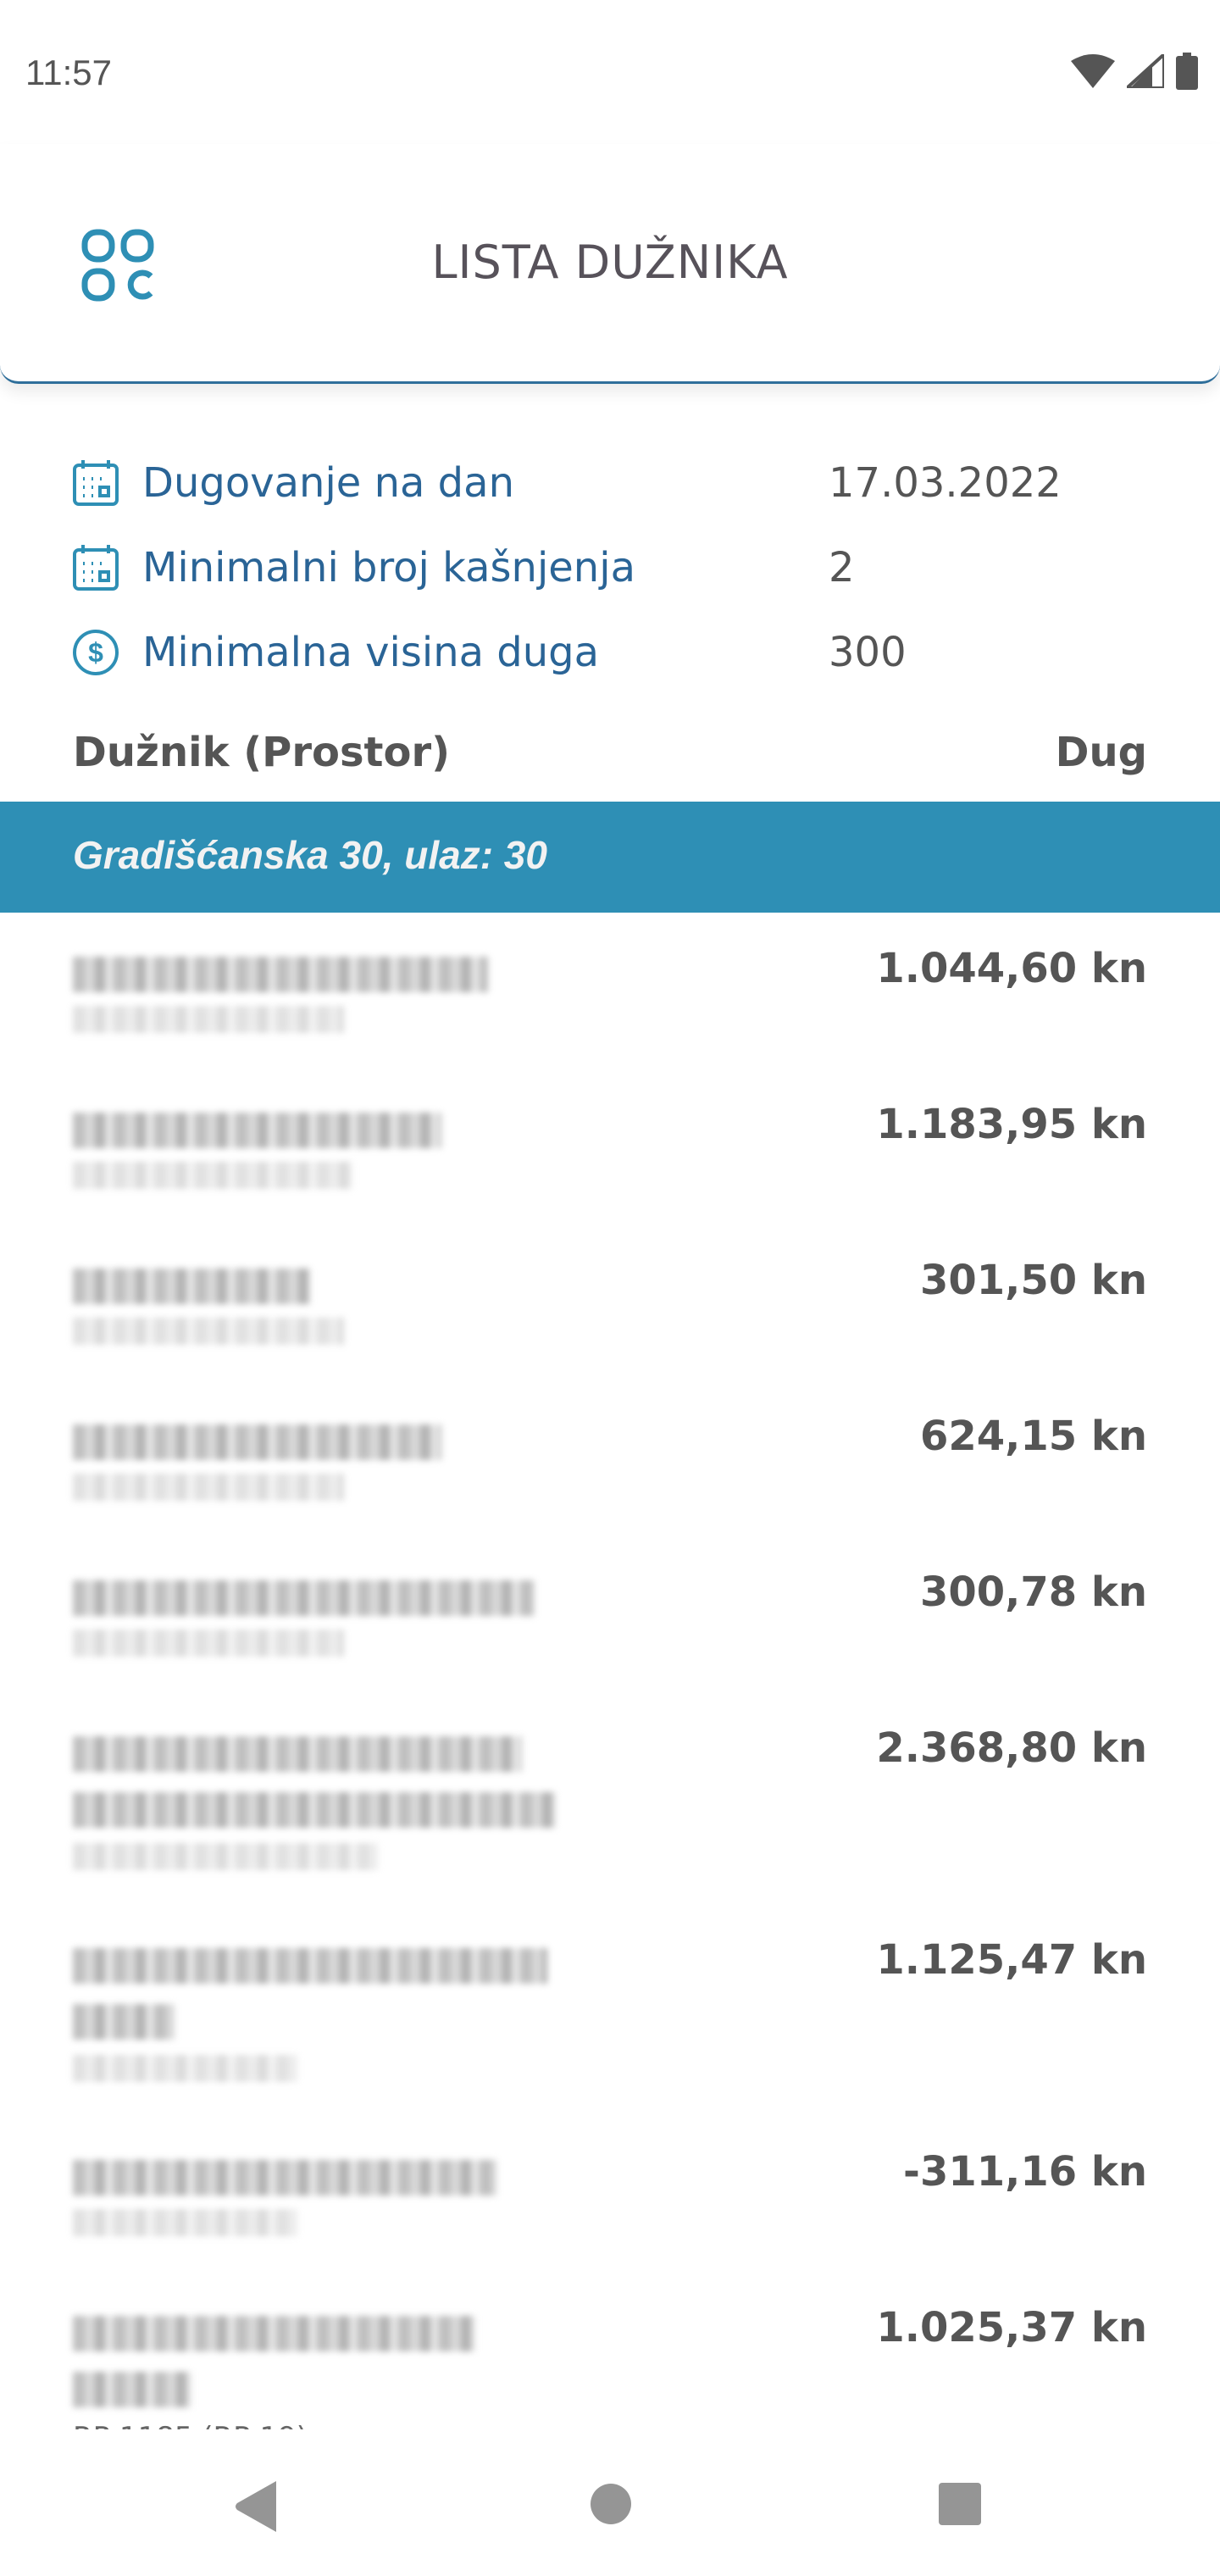 This screenshot has width=1220, height=2576. I want to click on filter-value: 17.03.2022, so click(945, 483).